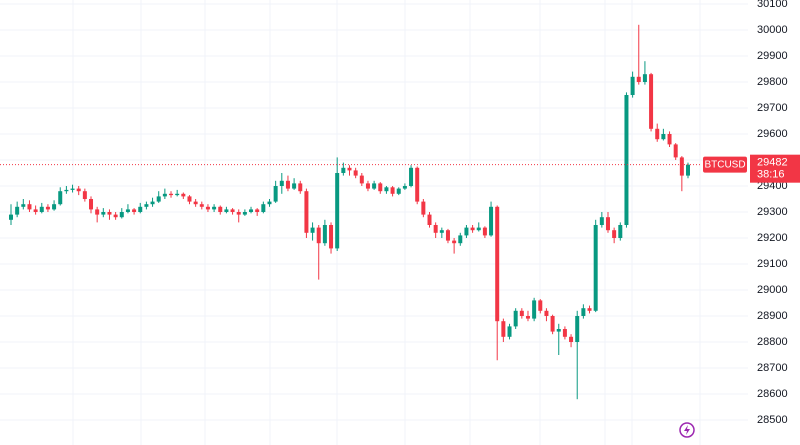  What do you see at coordinates (772, 368) in the screenshot?
I see `y-tick-label: 28700` at bounding box center [772, 368].